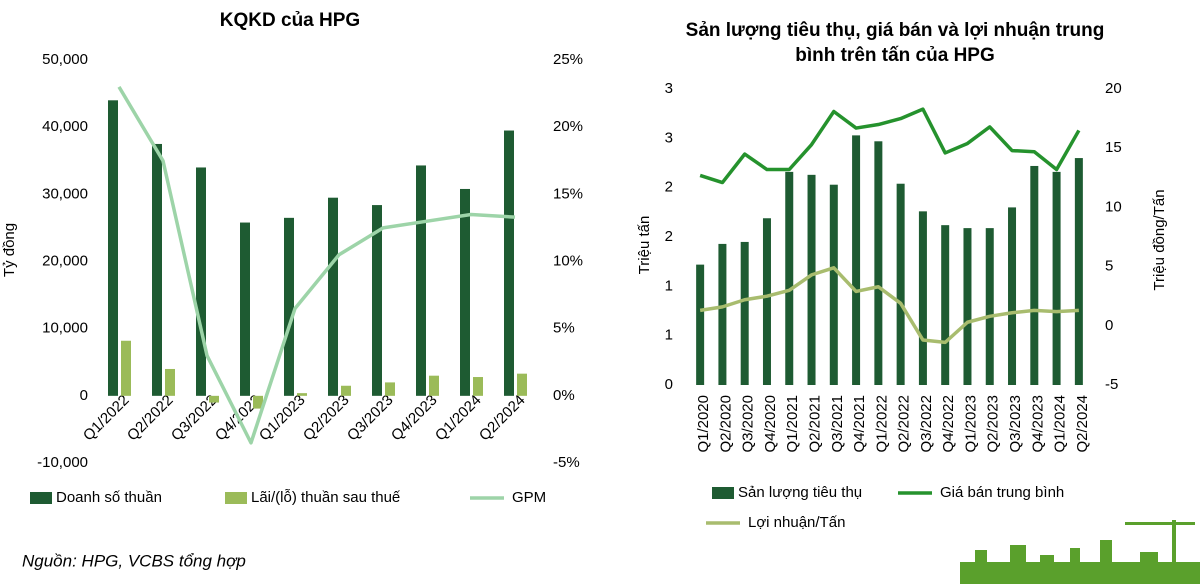 This screenshot has width=1200, height=584. What do you see at coordinates (837, 424) in the screenshot?
I see `x-tick-label: Q3/2021` at bounding box center [837, 424].